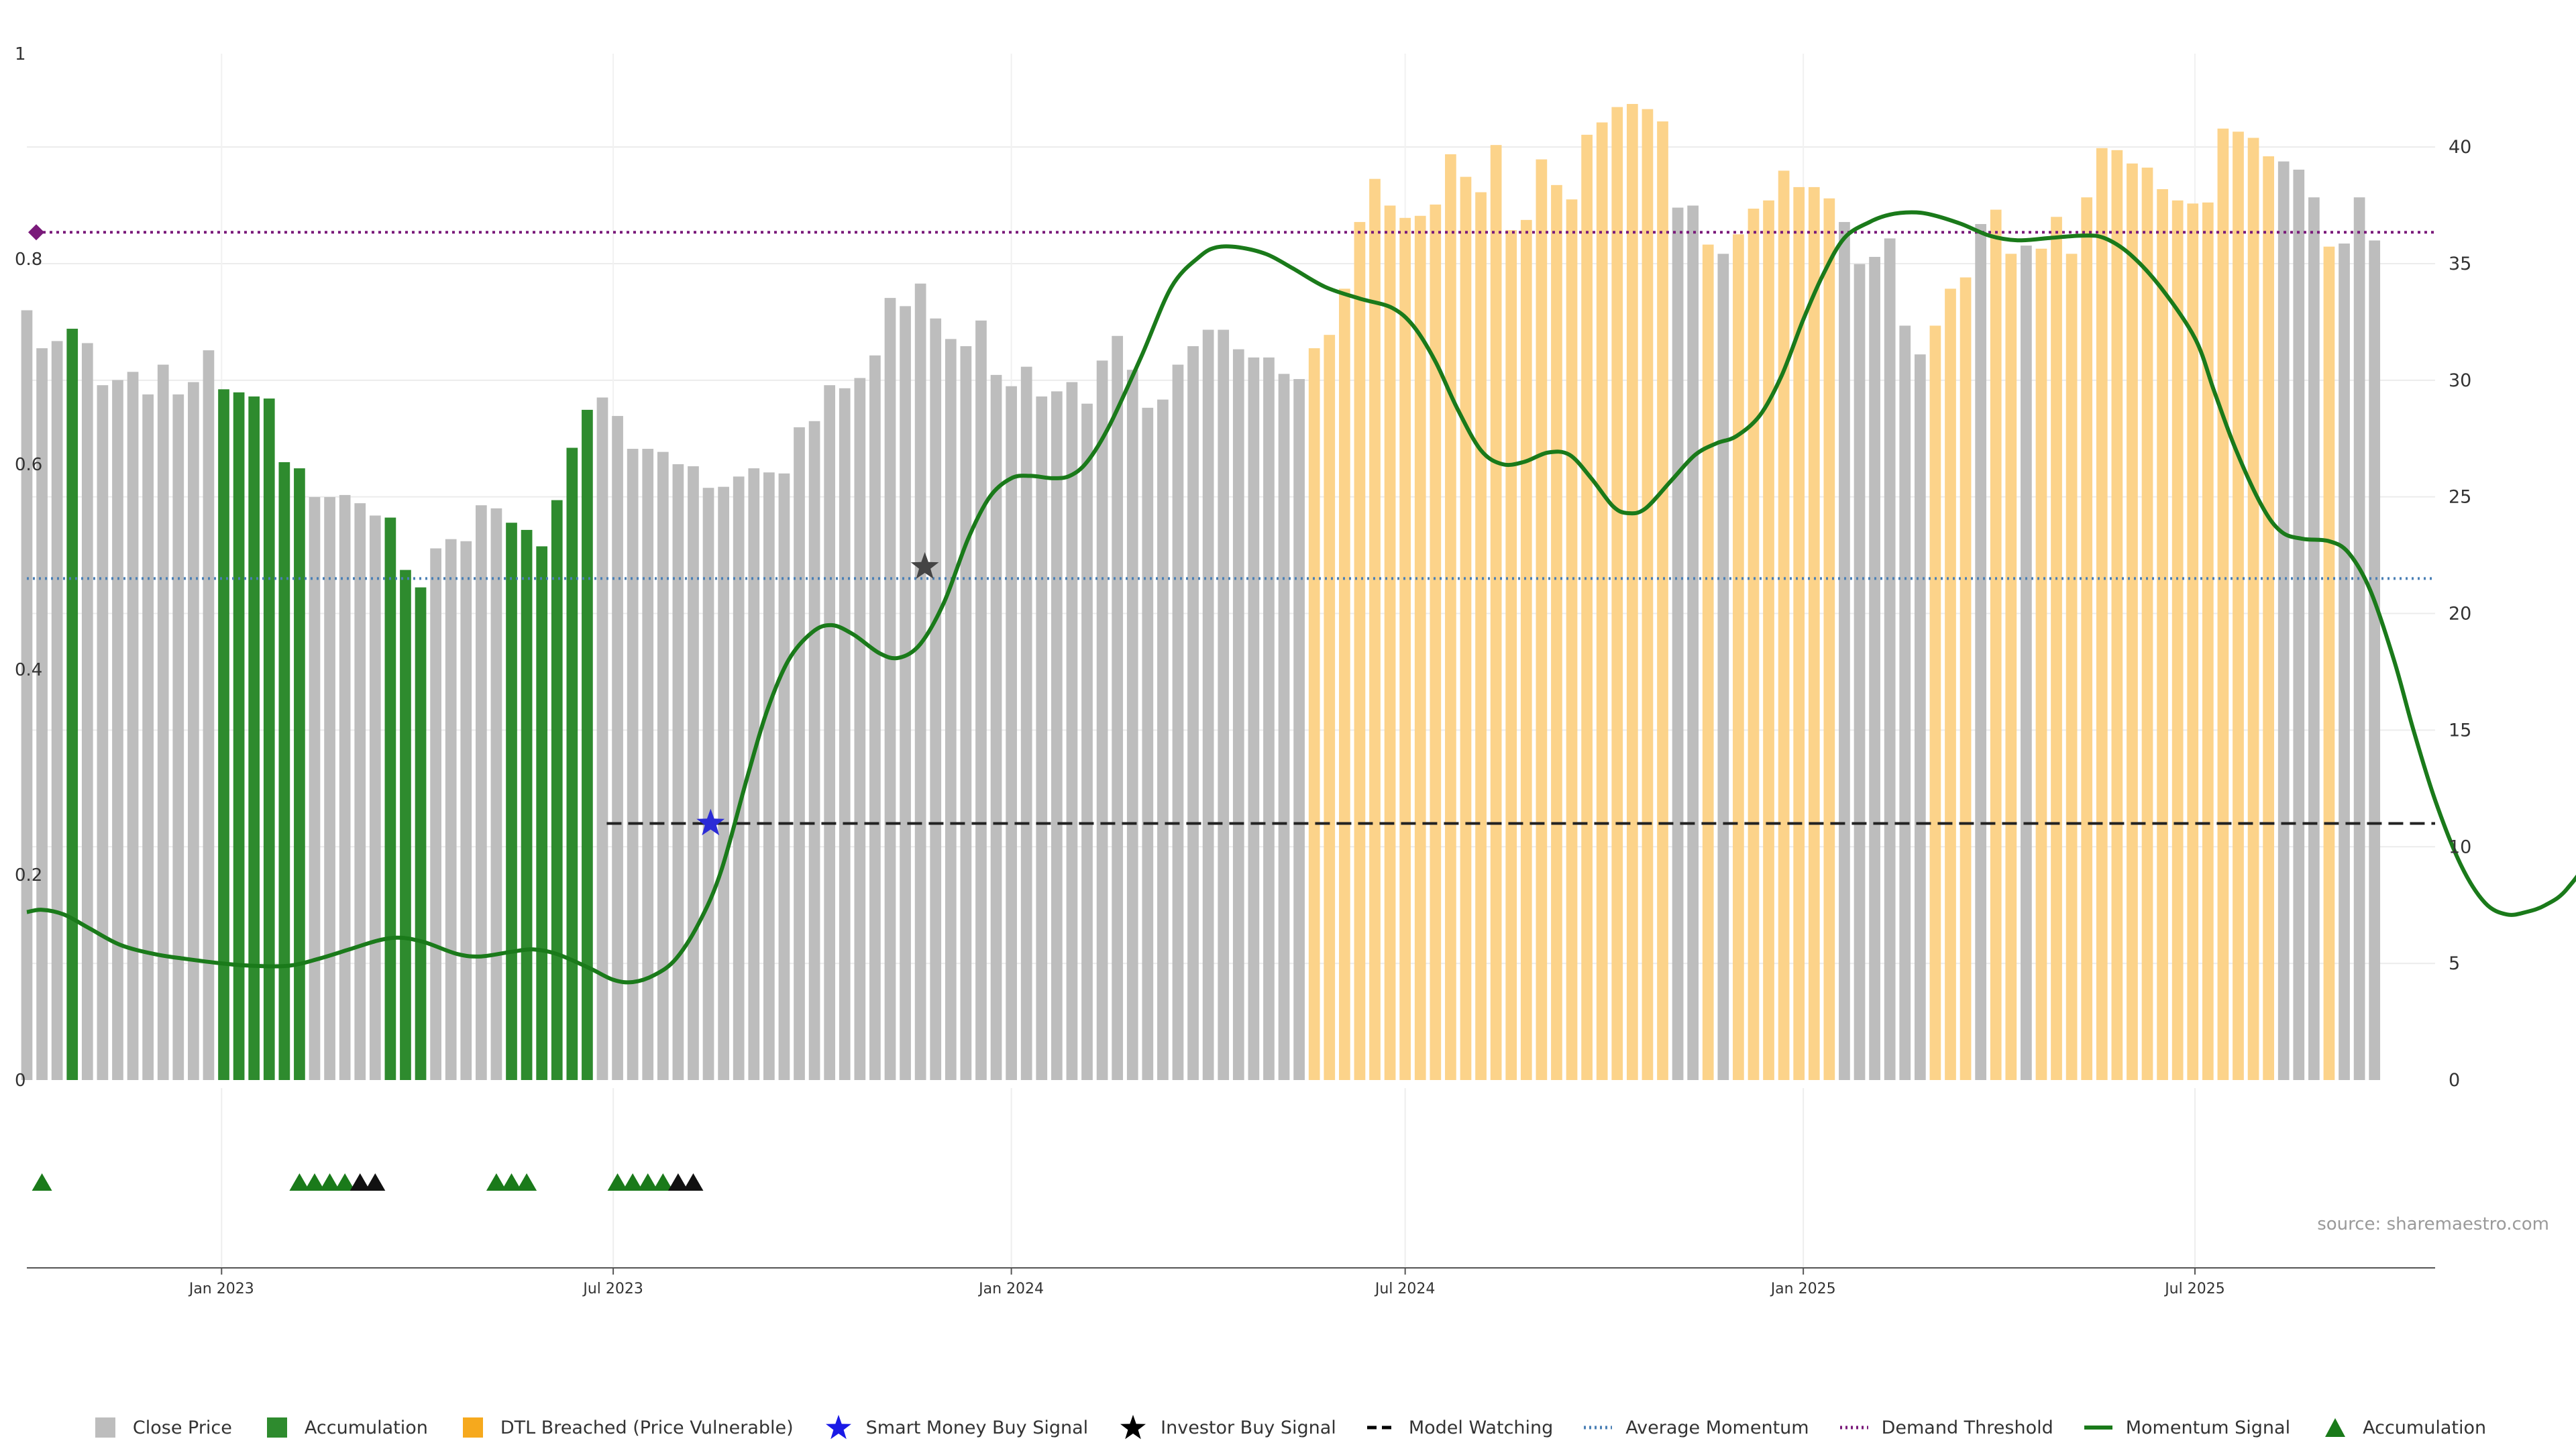  Describe the element at coordinates (2208, 1427) in the screenshot. I see `legend-label: Momentum Signal` at that location.